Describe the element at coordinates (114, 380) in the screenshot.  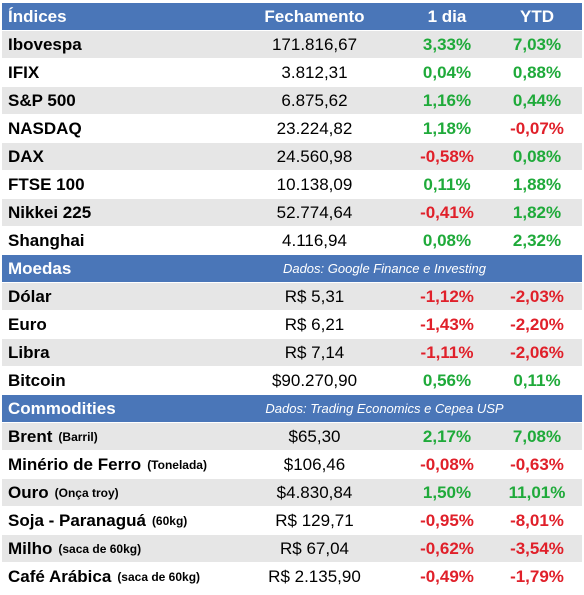
I see `row-name: Bitcoin` at that location.